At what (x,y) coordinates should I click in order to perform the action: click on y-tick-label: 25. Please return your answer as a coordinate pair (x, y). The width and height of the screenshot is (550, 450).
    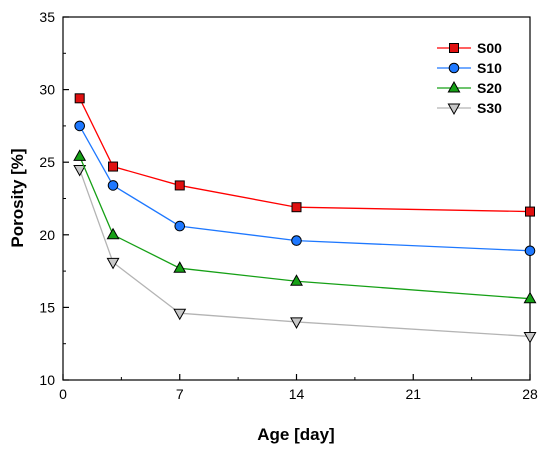
    Looking at the image, I should click on (47, 162).